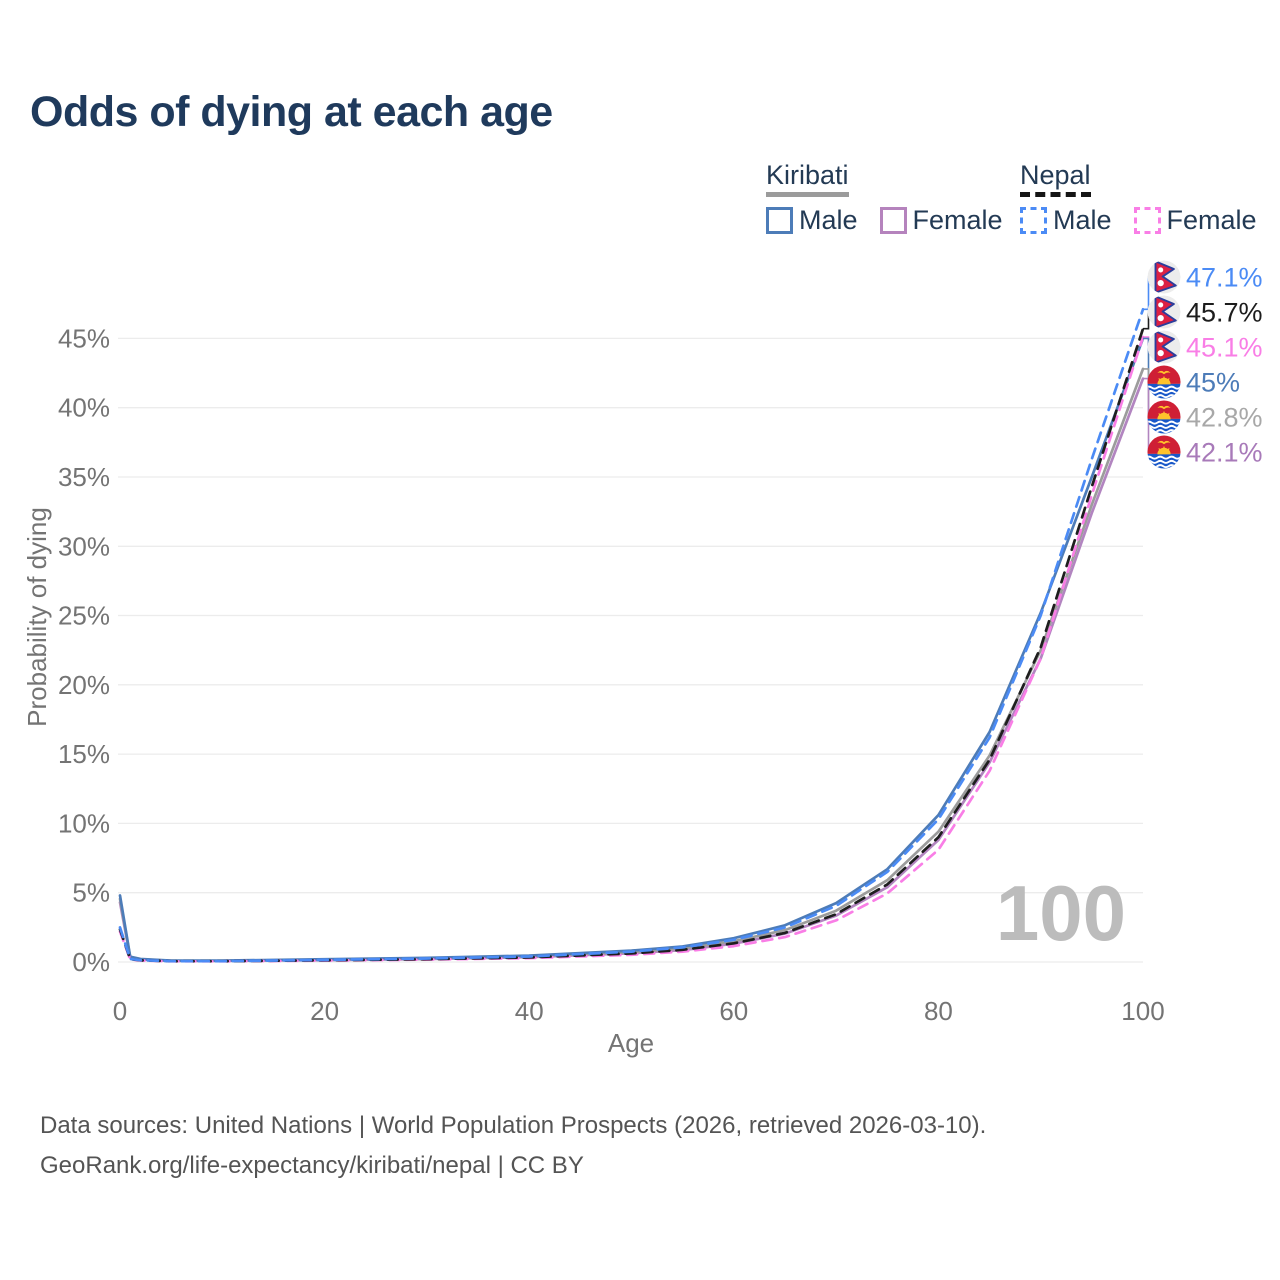  What do you see at coordinates (1224, 348) in the screenshot?
I see `end-value-label: 45.1%` at bounding box center [1224, 348].